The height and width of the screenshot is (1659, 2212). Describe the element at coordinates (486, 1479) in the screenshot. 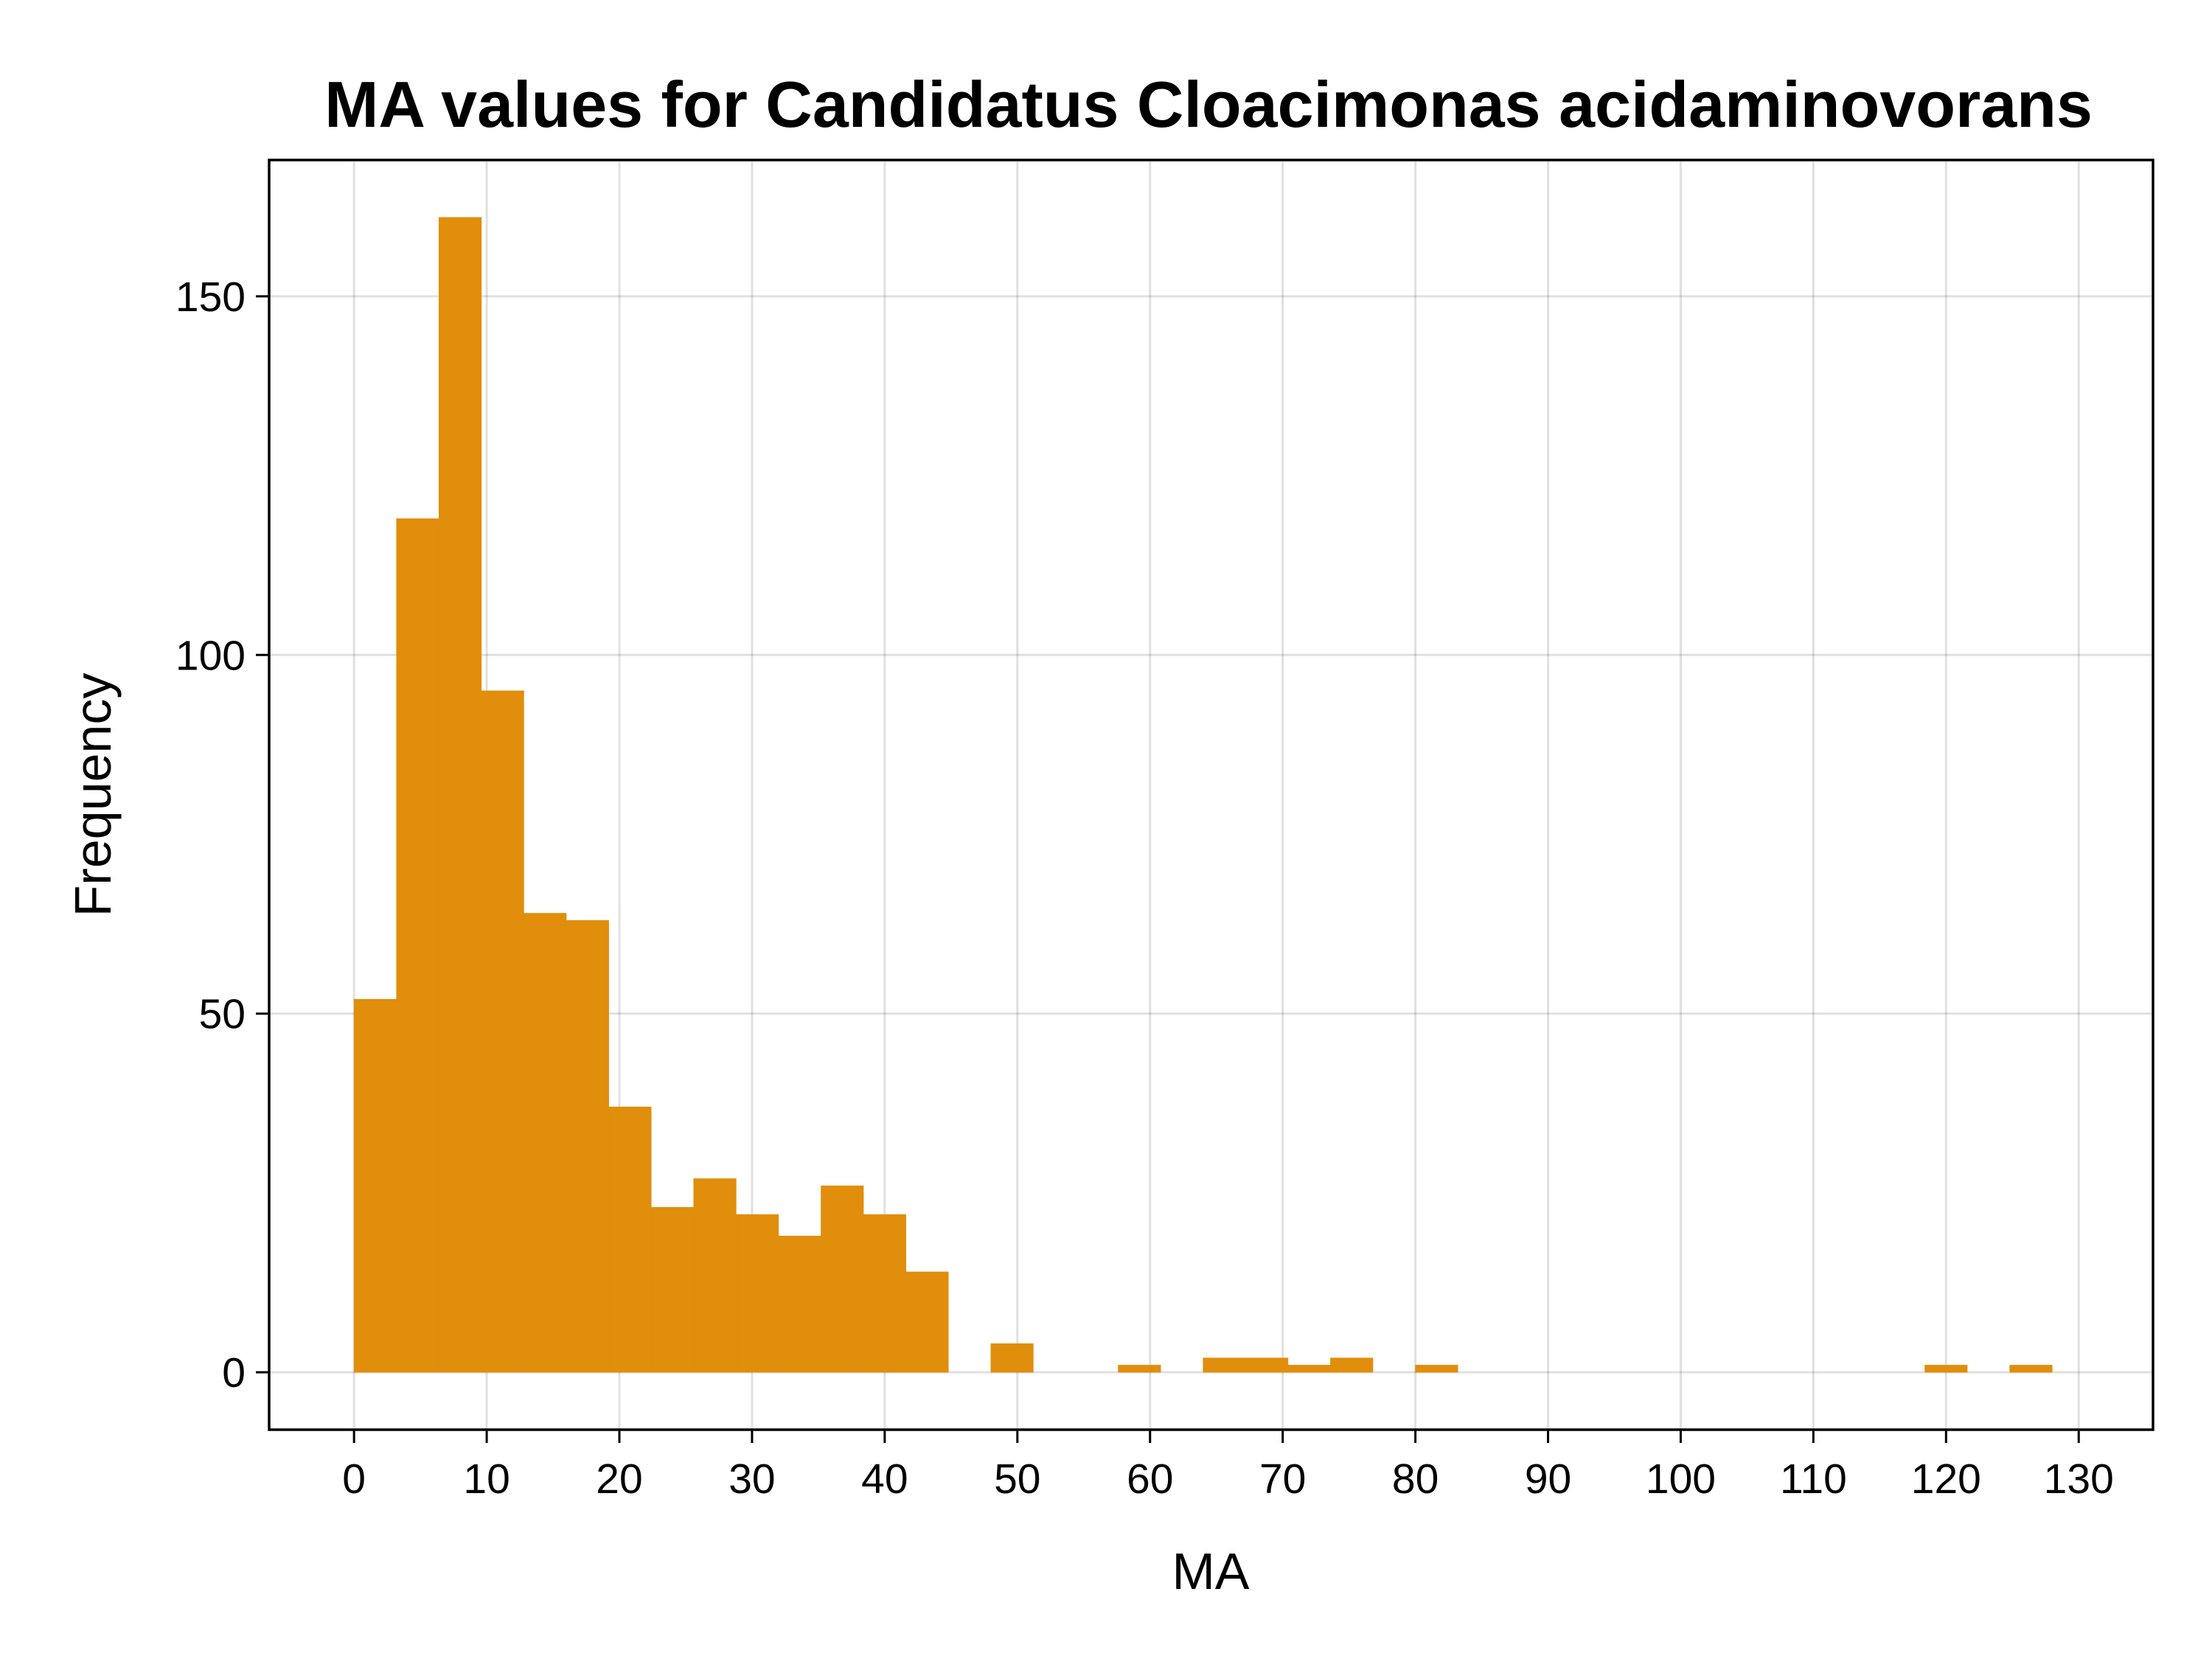

I see `x-tick-label: 10` at that location.